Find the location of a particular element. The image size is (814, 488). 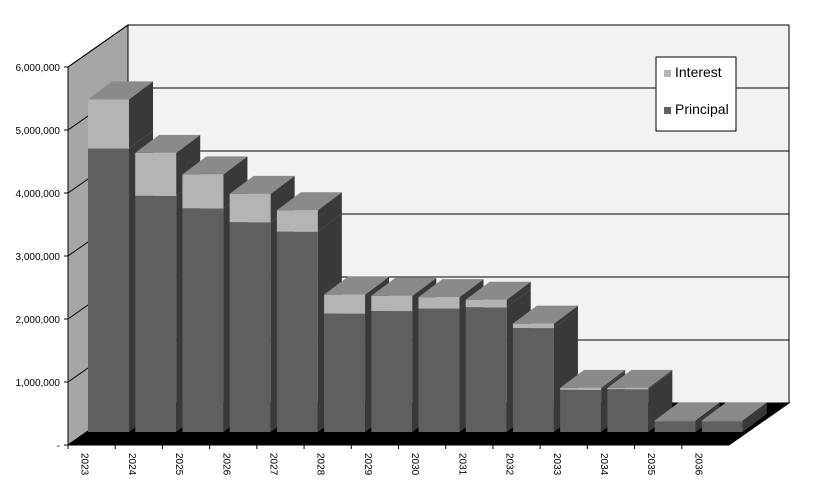

bar-principal-2036 is located at coordinates (722, 426).